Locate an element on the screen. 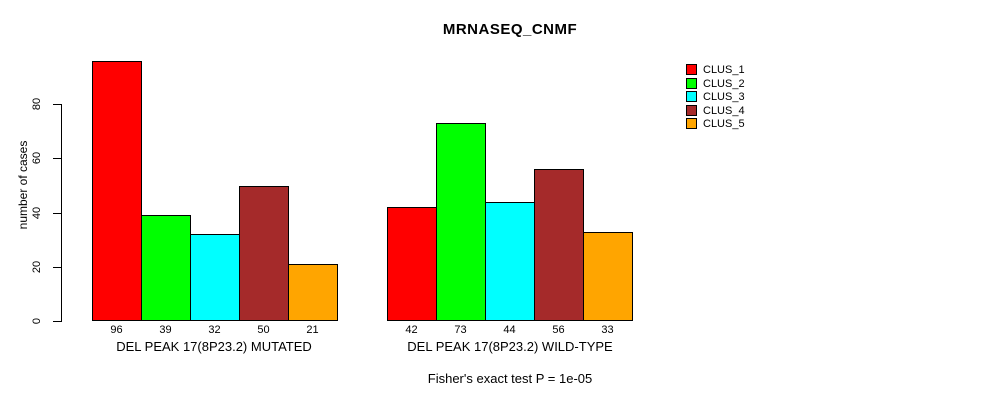 The height and width of the screenshot is (400, 990). y-axis-label: number of cases is located at coordinates (23, 185).